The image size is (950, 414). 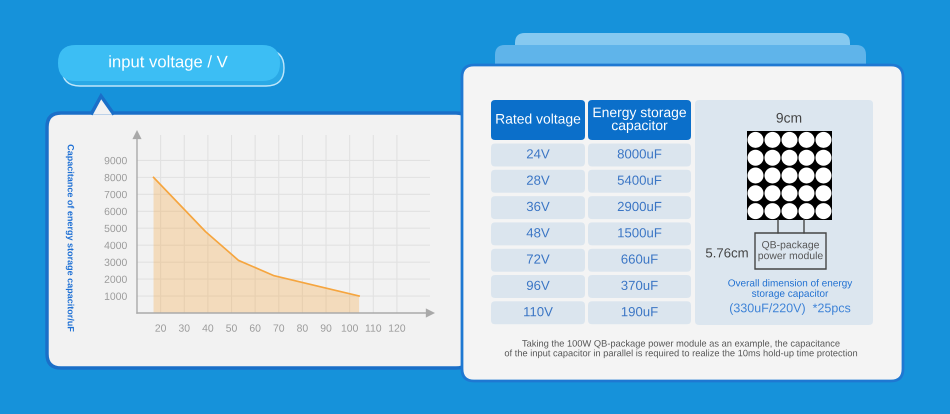 I want to click on y-tick-label: 9000, so click(x=115, y=160).